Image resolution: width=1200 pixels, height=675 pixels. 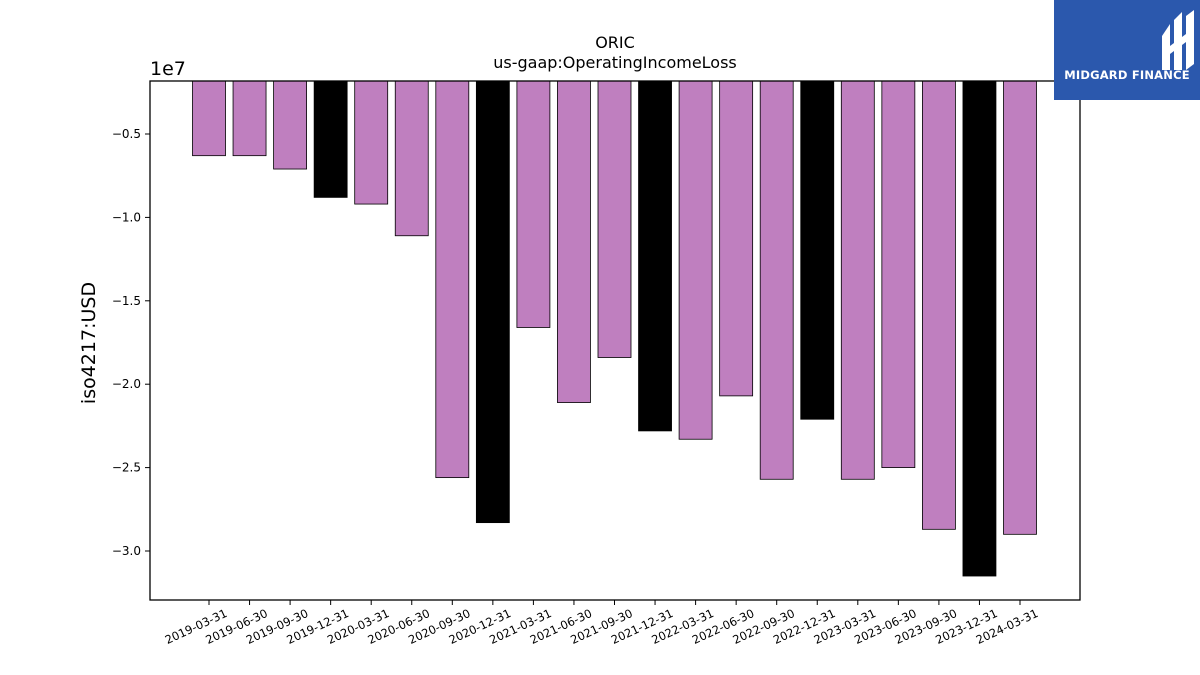 I want to click on y-tick-label: −3.0, so click(x=126, y=551).